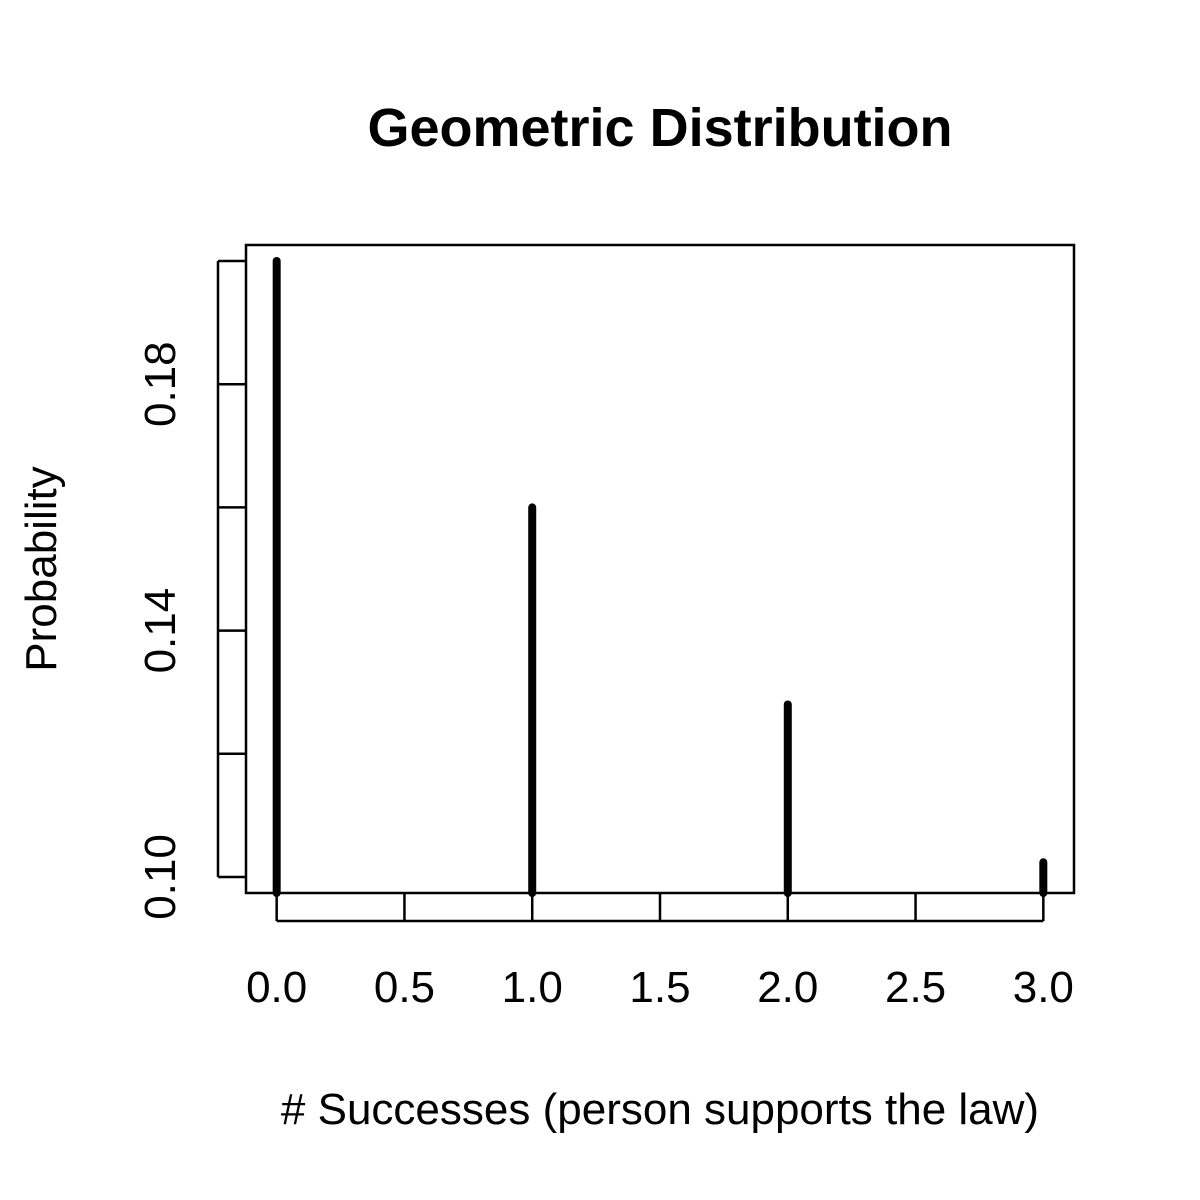 The height and width of the screenshot is (1200, 1200). What do you see at coordinates (160, 877) in the screenshot?
I see `y-tick-label: 0.10` at bounding box center [160, 877].